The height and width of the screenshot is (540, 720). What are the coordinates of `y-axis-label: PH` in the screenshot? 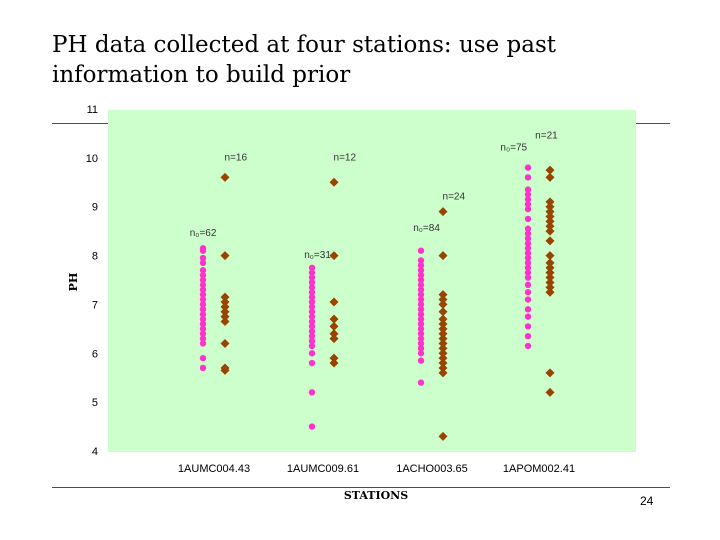 It's located at (73, 282).